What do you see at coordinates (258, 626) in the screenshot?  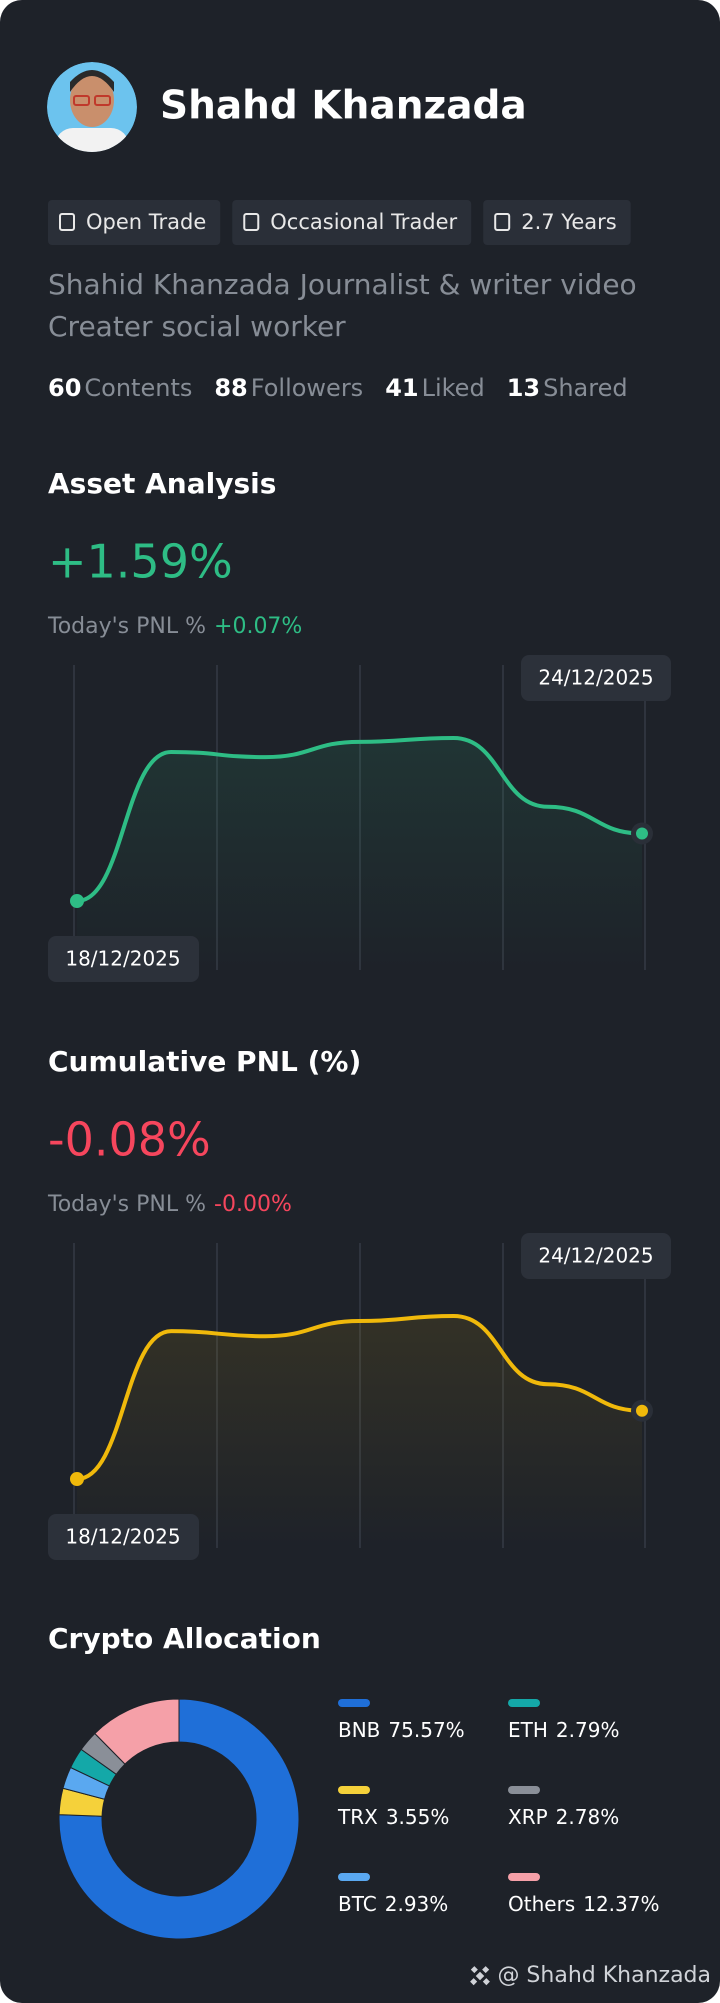 I see `subtitle-value: +0.07%` at bounding box center [258, 626].